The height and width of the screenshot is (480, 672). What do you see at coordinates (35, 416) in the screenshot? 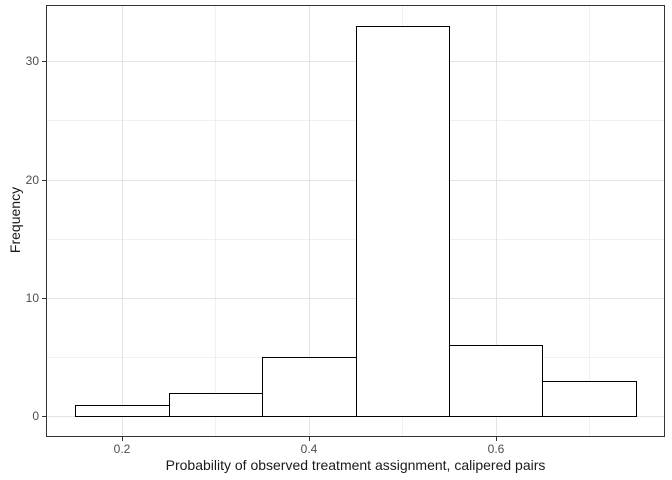
I see `y-tick-label: 0` at bounding box center [35, 416].